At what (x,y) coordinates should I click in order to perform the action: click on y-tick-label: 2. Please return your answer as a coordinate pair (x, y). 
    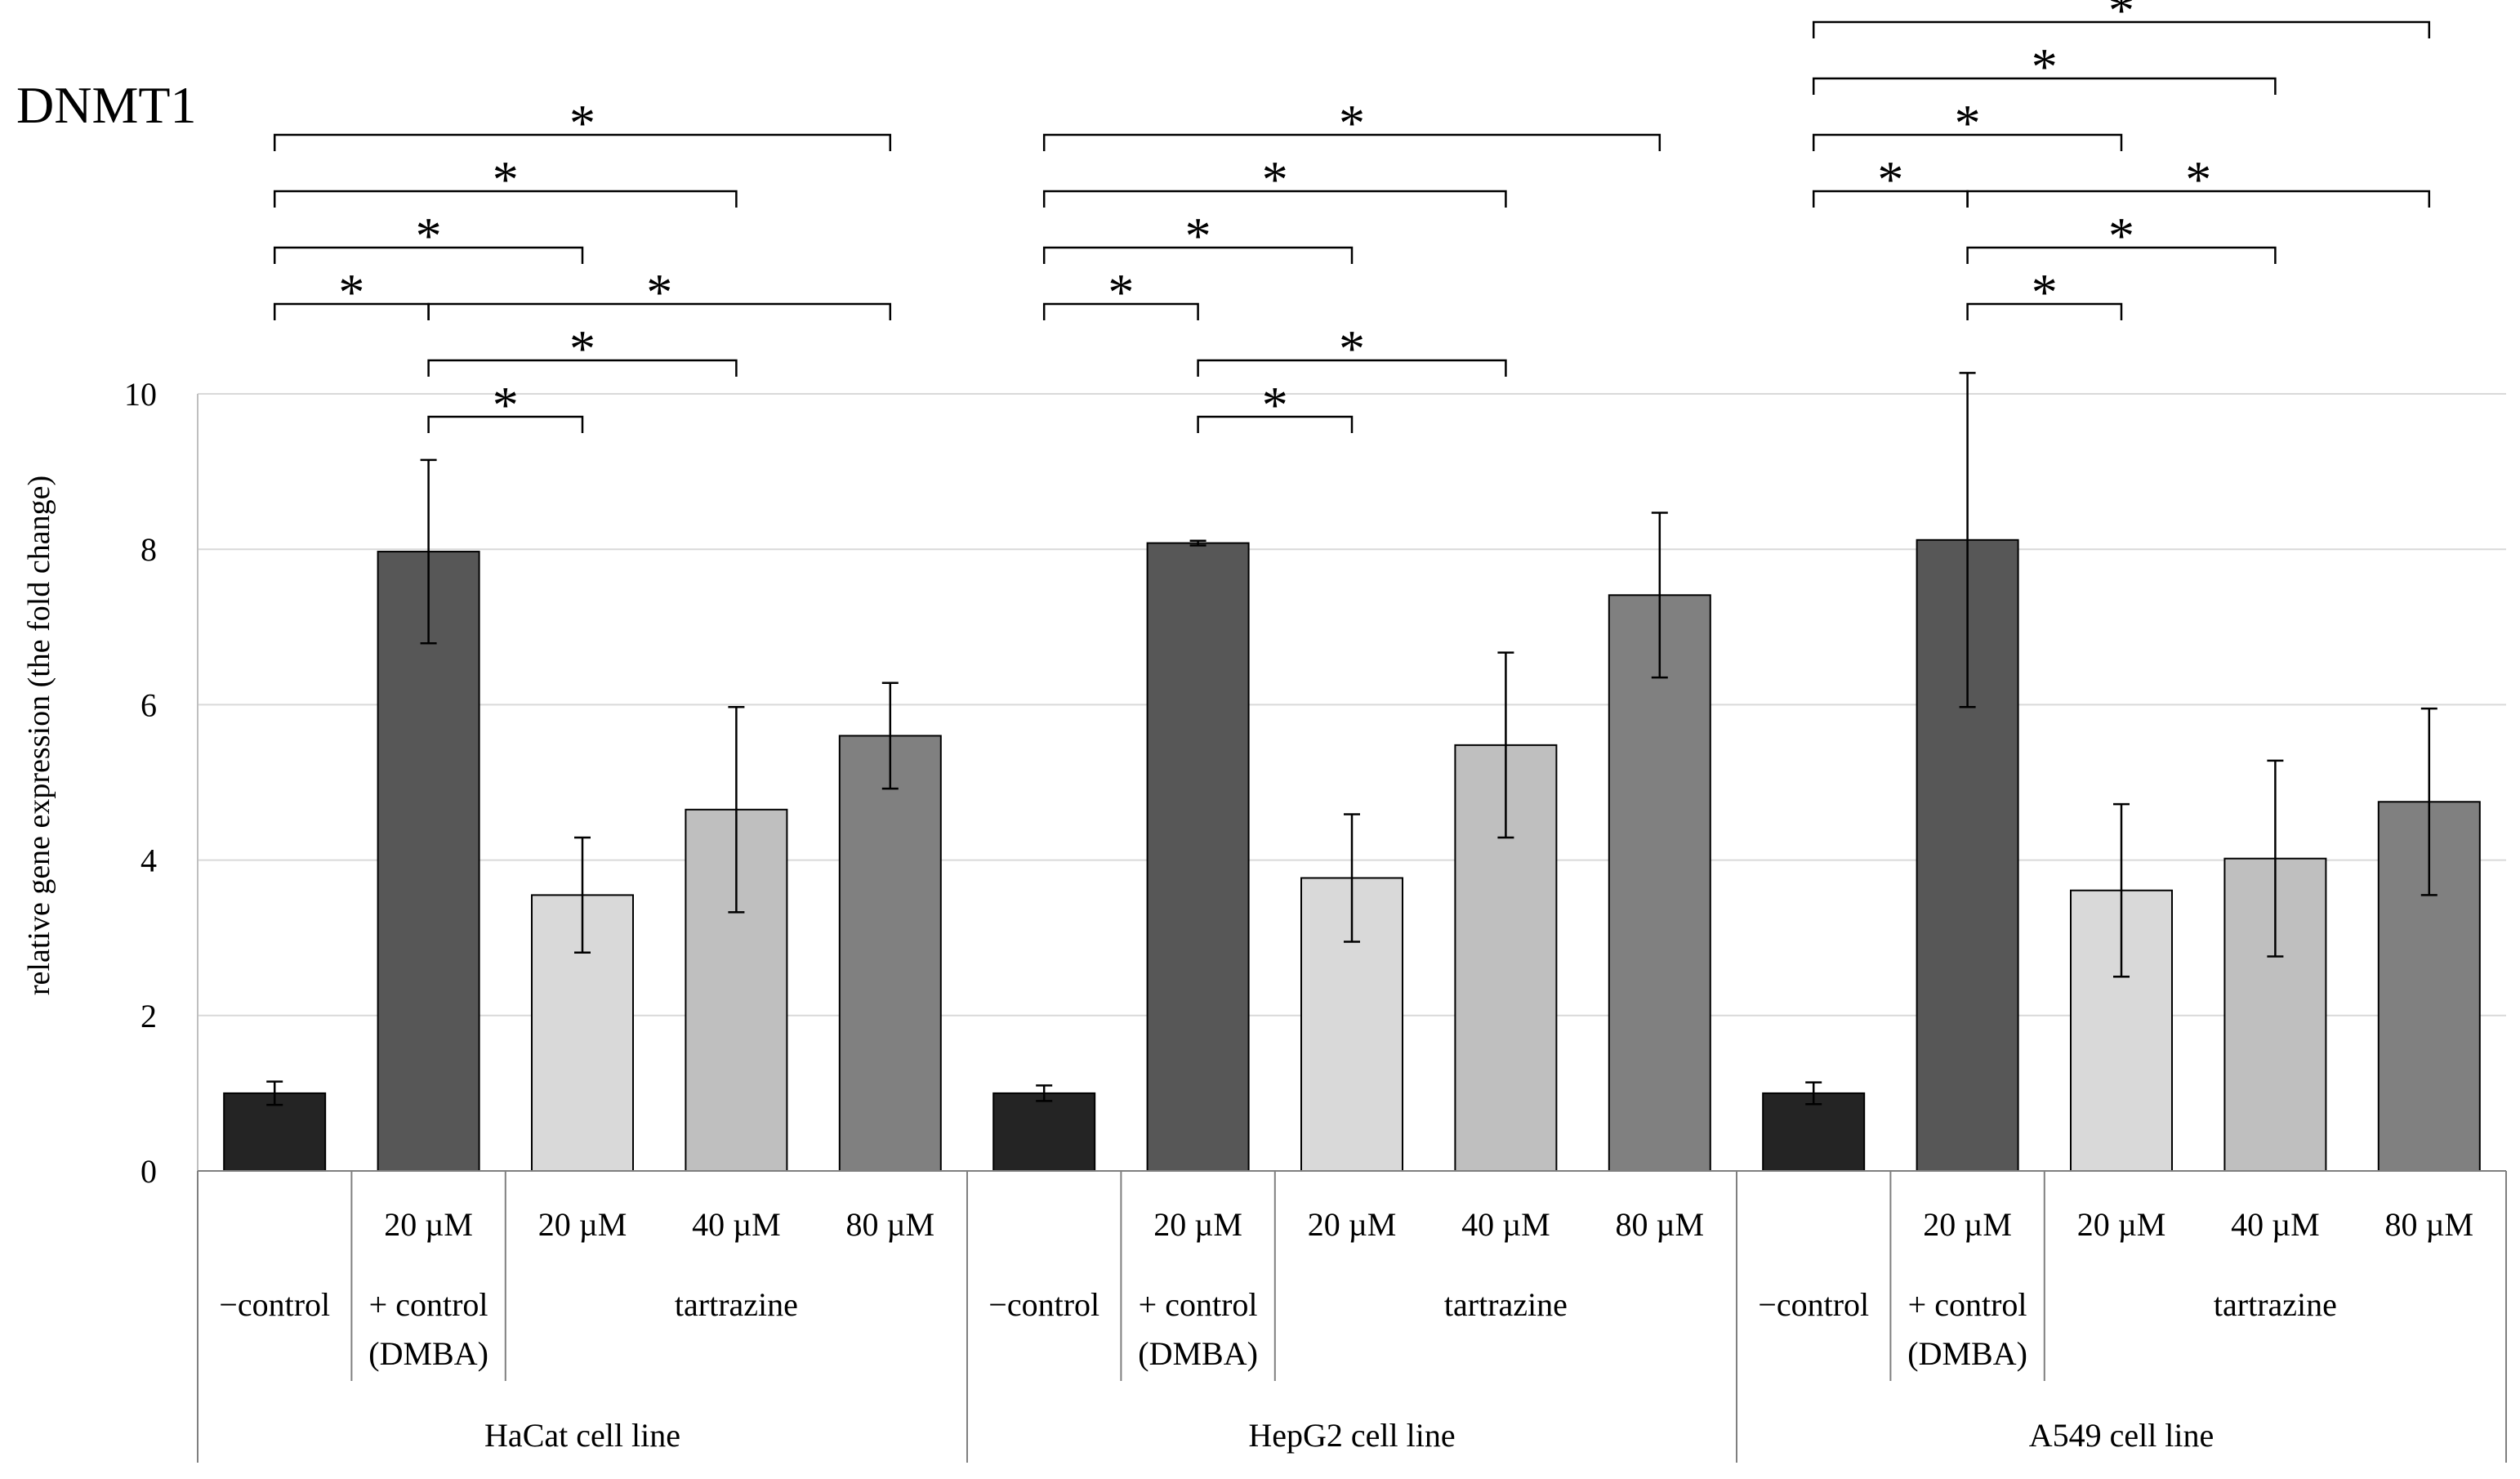
    Looking at the image, I should click on (148, 1016).